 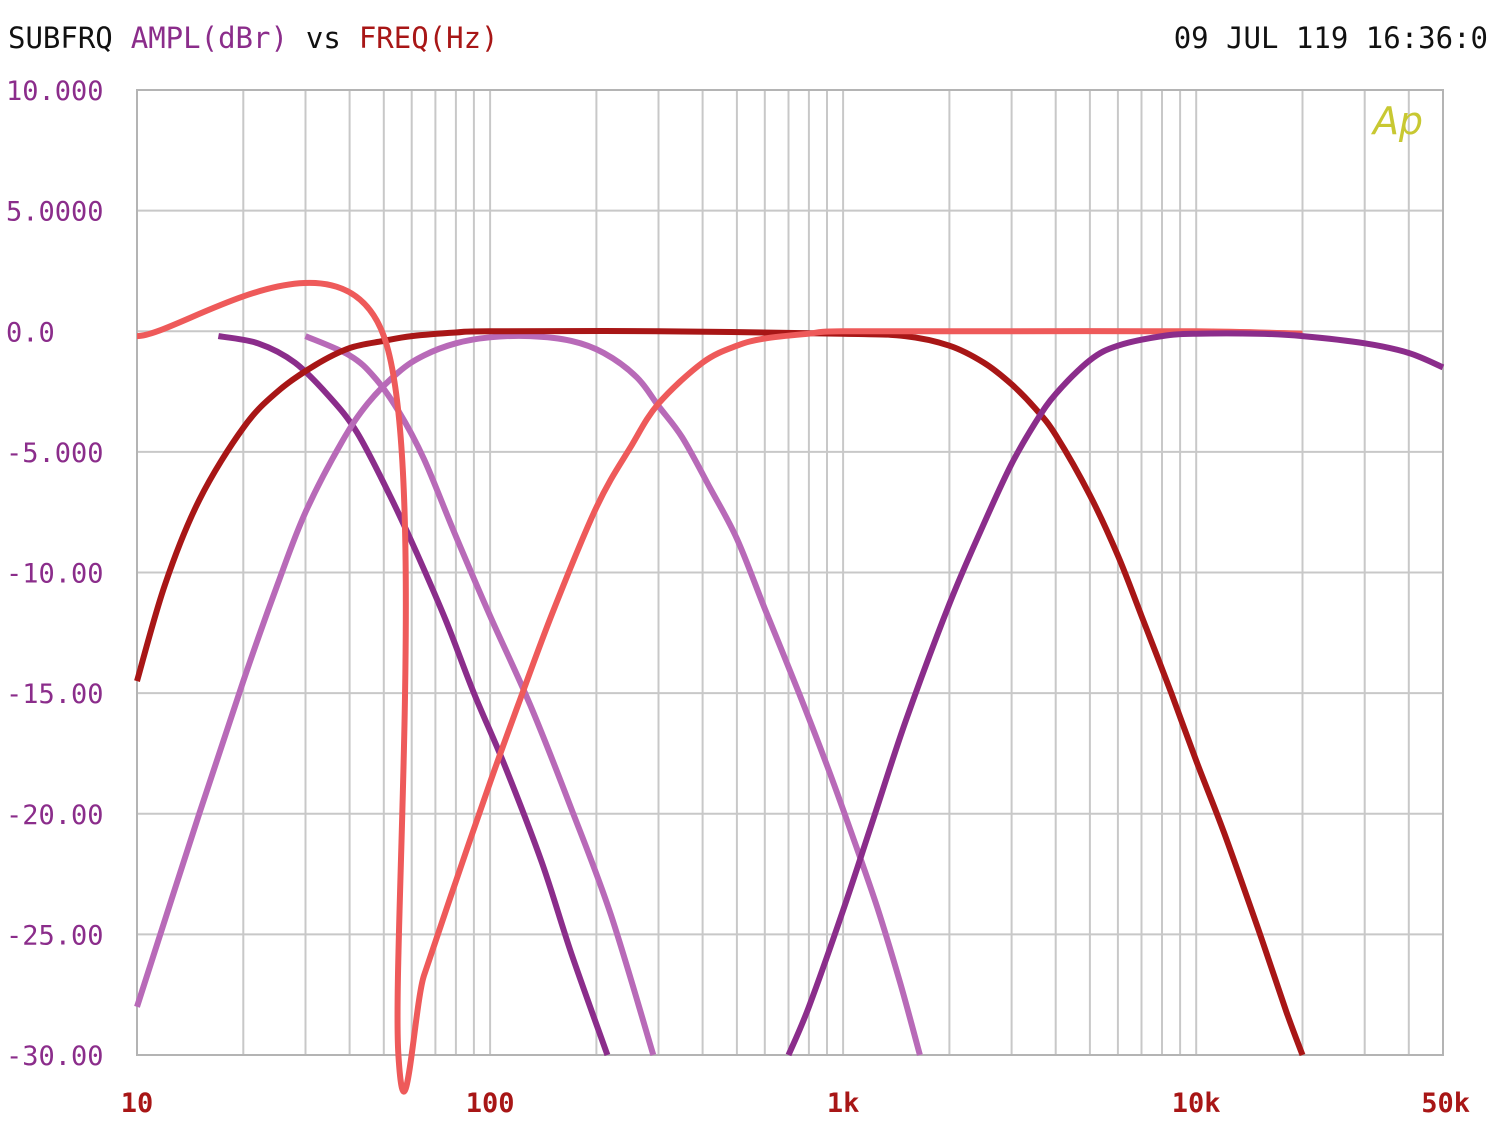 What do you see at coordinates (795, 1103) in the screenshot?
I see `x-axis-tick-labels: 10 100 1k 10k 50k` at bounding box center [795, 1103].